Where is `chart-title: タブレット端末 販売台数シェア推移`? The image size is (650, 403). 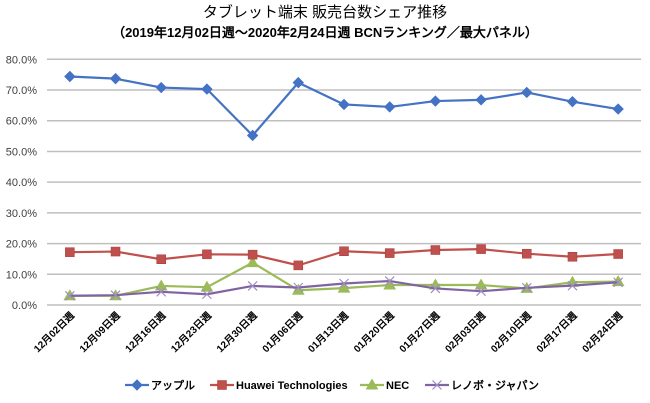
chart-title: タブレット端末 販売台数シェア推移 is located at coordinates (325, 12).